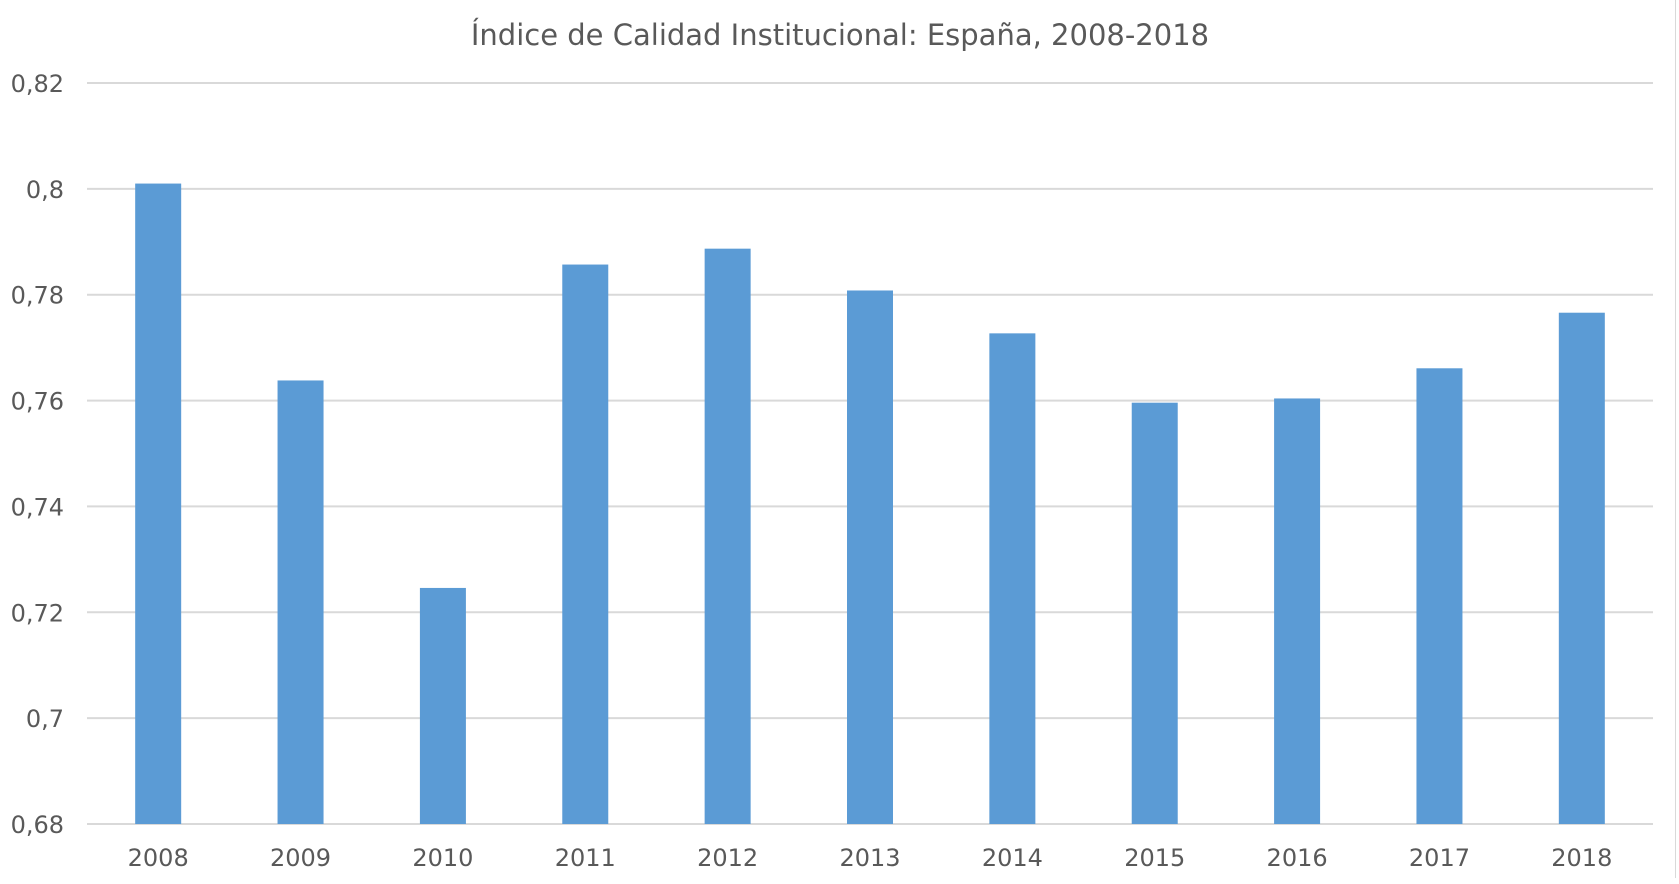 This screenshot has width=1679, height=884. What do you see at coordinates (727, 536) in the screenshot?
I see `bar-2012` at bounding box center [727, 536].